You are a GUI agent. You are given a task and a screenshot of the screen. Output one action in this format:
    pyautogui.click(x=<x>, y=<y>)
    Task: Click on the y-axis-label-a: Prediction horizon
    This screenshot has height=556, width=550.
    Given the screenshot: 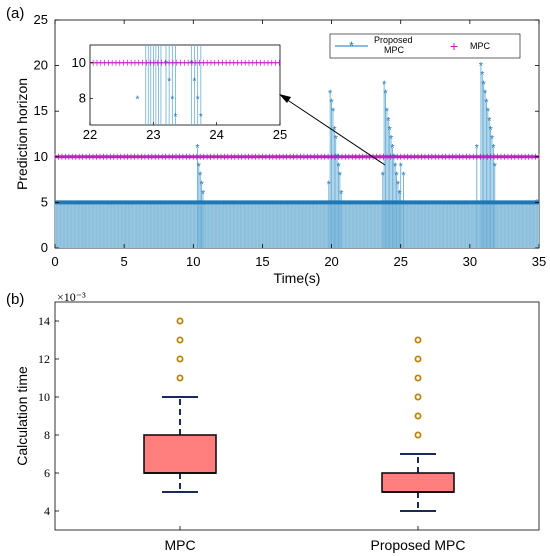 What is the action you would take?
    pyautogui.click(x=22, y=134)
    